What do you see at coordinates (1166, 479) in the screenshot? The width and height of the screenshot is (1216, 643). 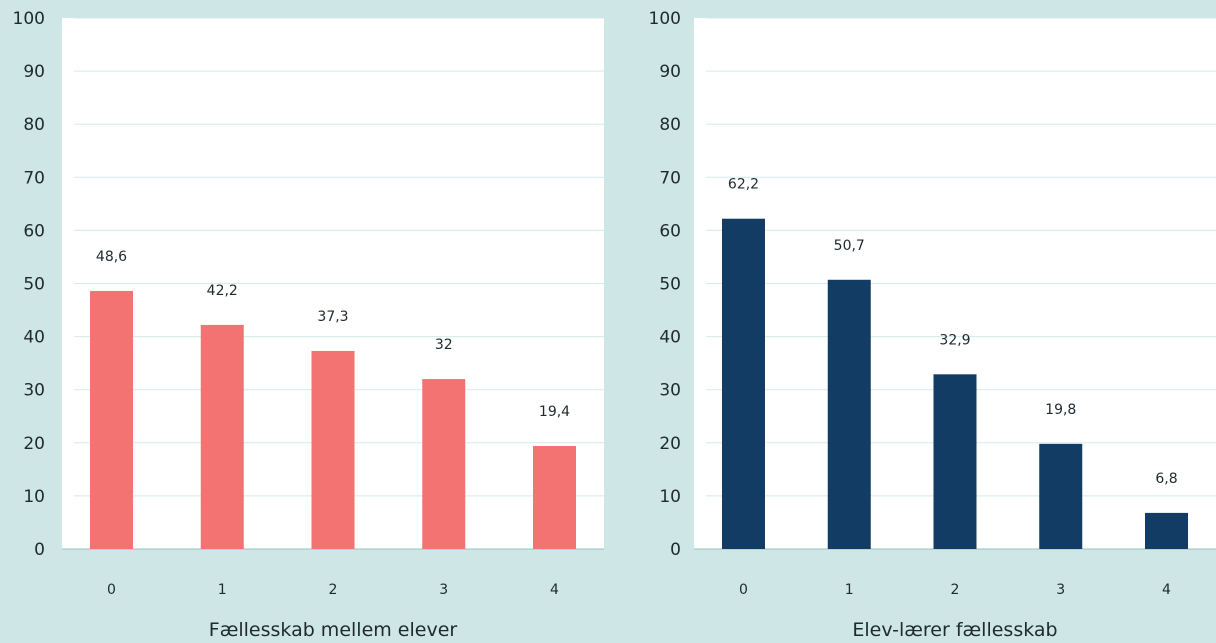 I see `data-label: 6,8` at bounding box center [1166, 479].